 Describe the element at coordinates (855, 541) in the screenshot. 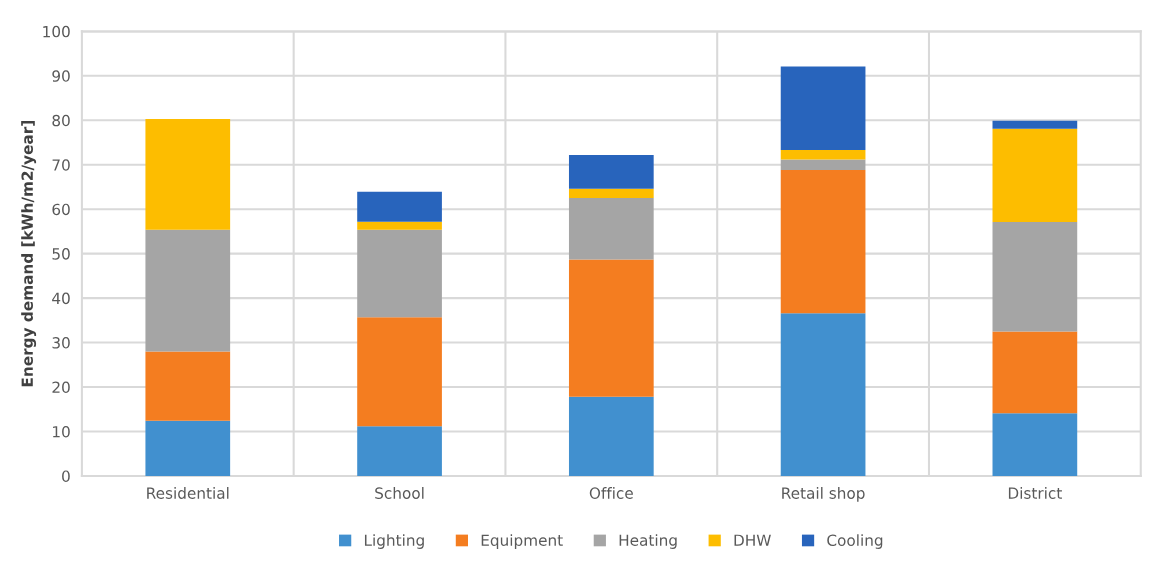

I see `legend-label: Cooling` at that location.